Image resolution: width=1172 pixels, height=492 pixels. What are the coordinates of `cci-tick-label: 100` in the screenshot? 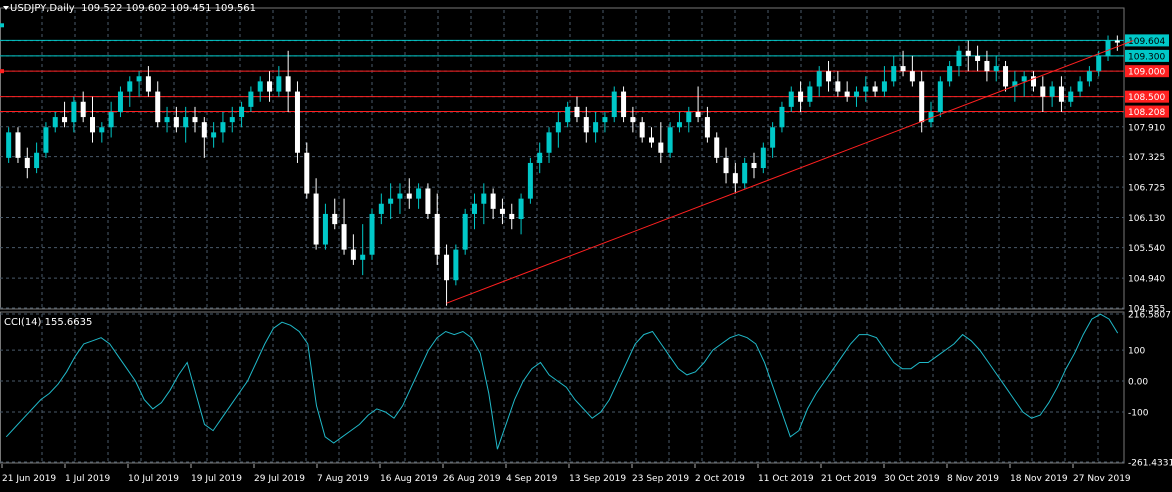 It's located at (1136, 352).